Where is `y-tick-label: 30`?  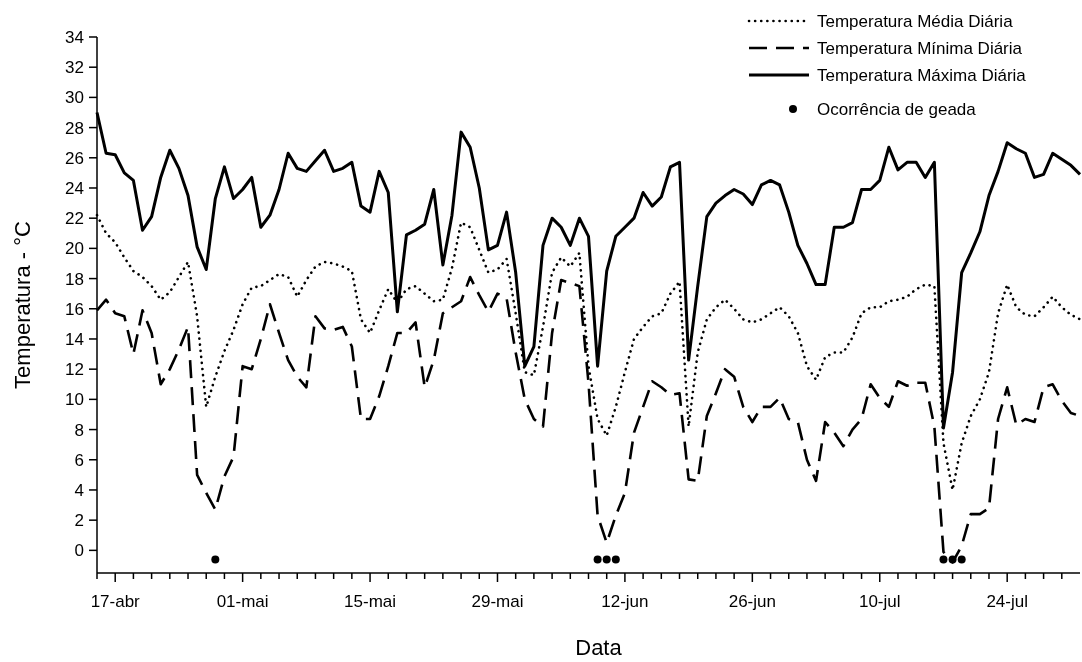 y-tick-label: 30 is located at coordinates (74, 98).